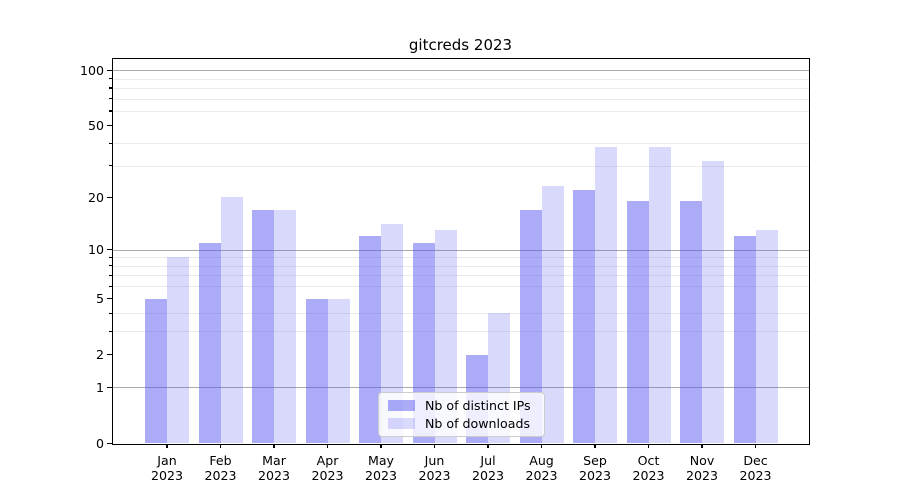  I want to click on legend-item: Nb of distinct IPs, so click(466, 405).